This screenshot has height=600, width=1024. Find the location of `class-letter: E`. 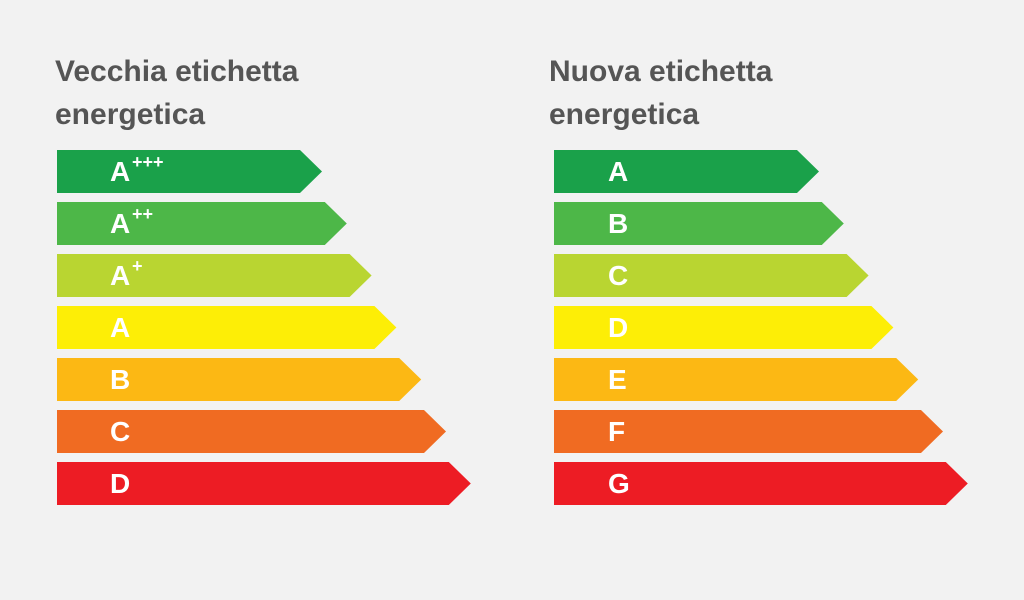

class-letter: E is located at coordinates (617, 379).